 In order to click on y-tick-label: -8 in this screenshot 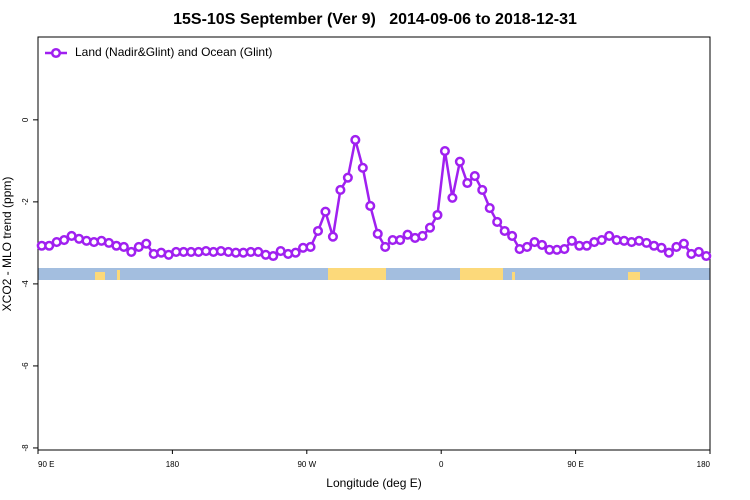, I will do `click(25, 448)`.